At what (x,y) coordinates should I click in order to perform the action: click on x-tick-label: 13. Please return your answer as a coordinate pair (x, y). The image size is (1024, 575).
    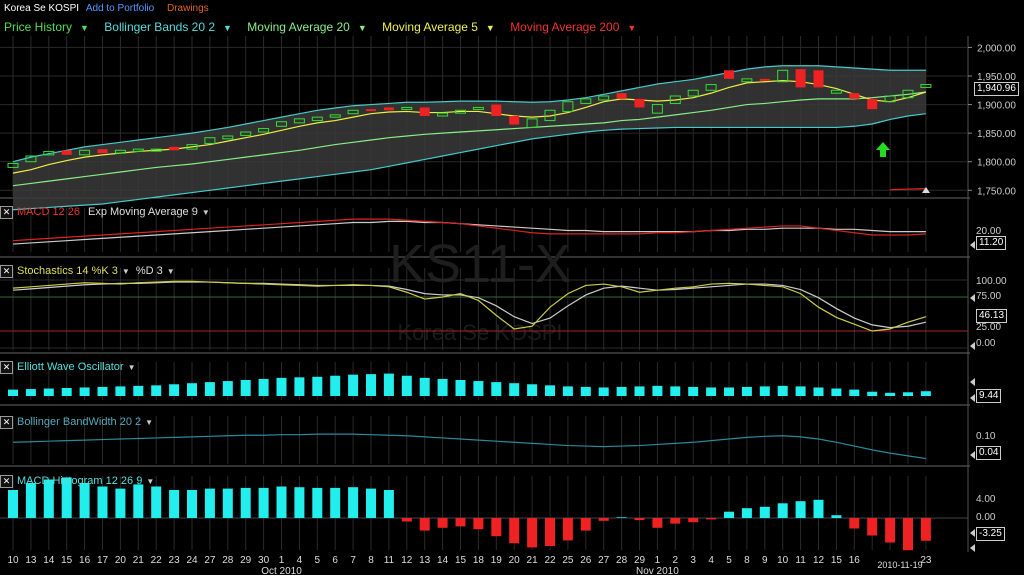
    Looking at the image, I should click on (31, 560).